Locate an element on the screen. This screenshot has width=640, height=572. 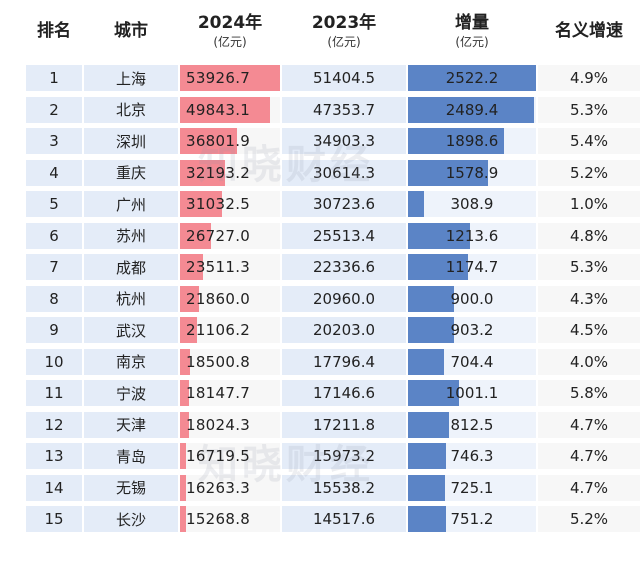
gdp-2024-cell: 18024.3 is located at coordinates (230, 424).